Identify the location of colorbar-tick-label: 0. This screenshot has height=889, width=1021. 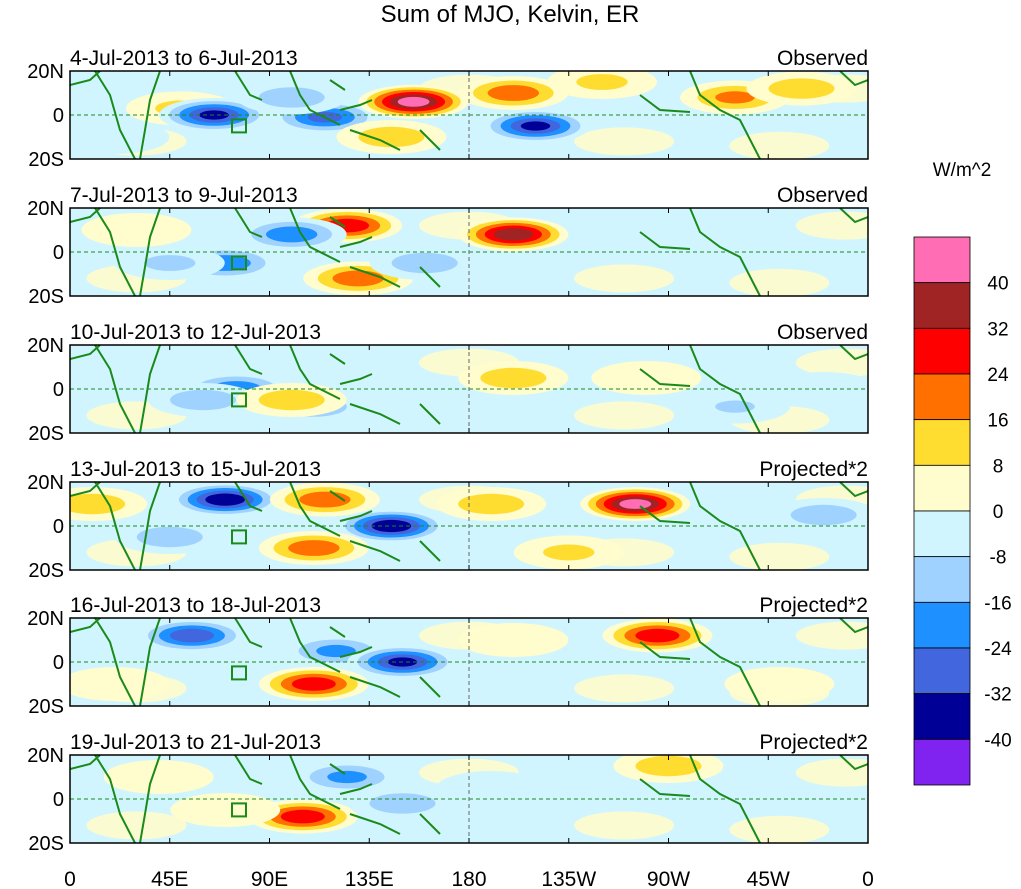
(998, 512).